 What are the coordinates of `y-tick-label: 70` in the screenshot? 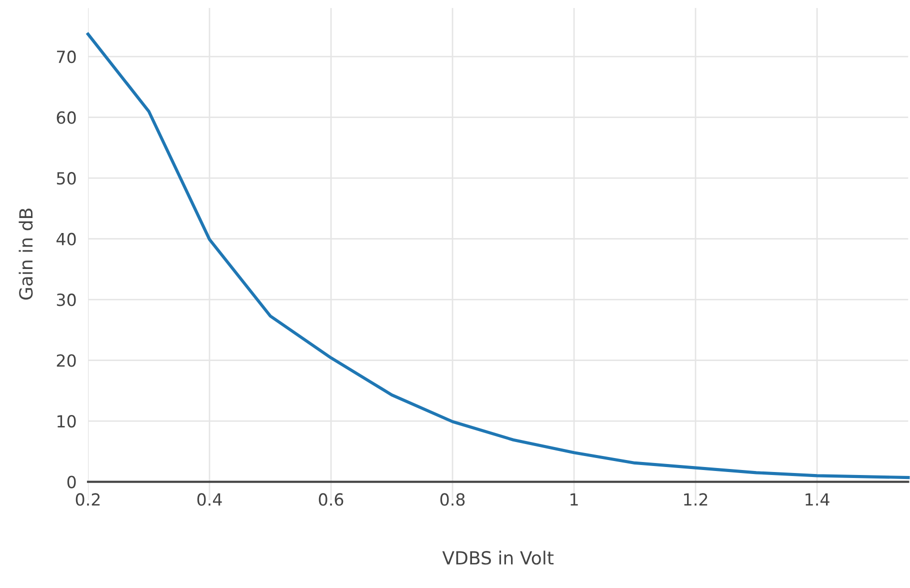 It's located at (66, 57).